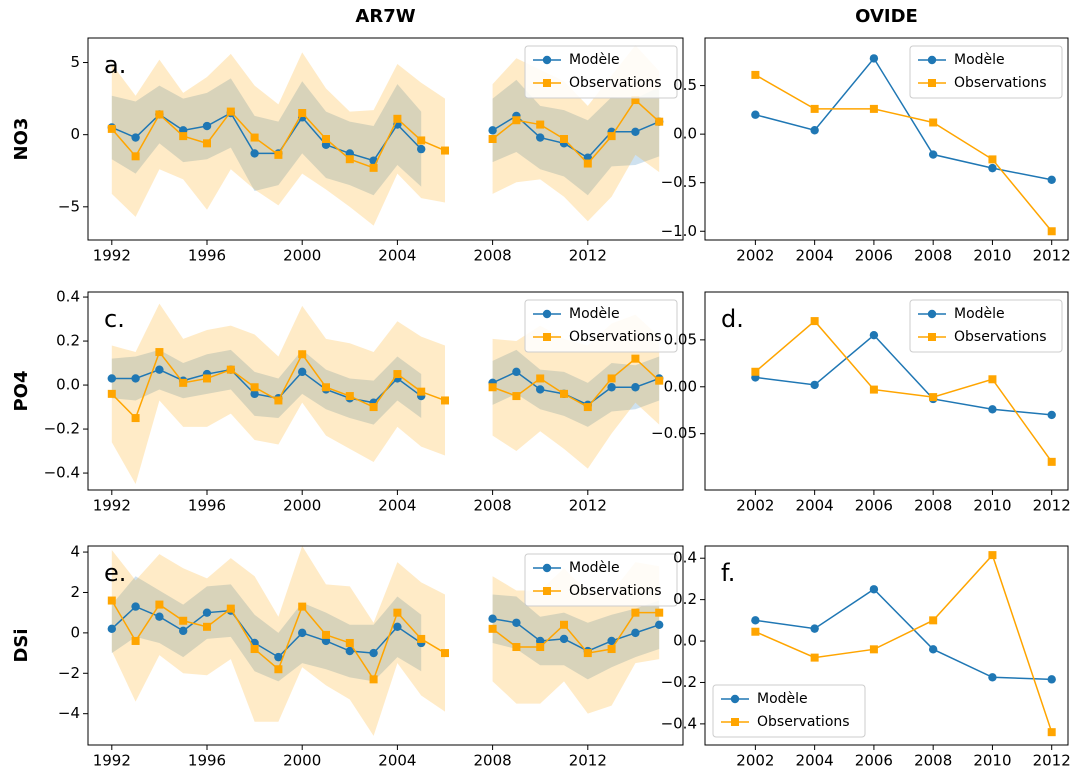 The height and width of the screenshot is (771, 1080). What do you see at coordinates (69, 713) in the screenshot?
I see `y-tick-label: −4` at bounding box center [69, 713].